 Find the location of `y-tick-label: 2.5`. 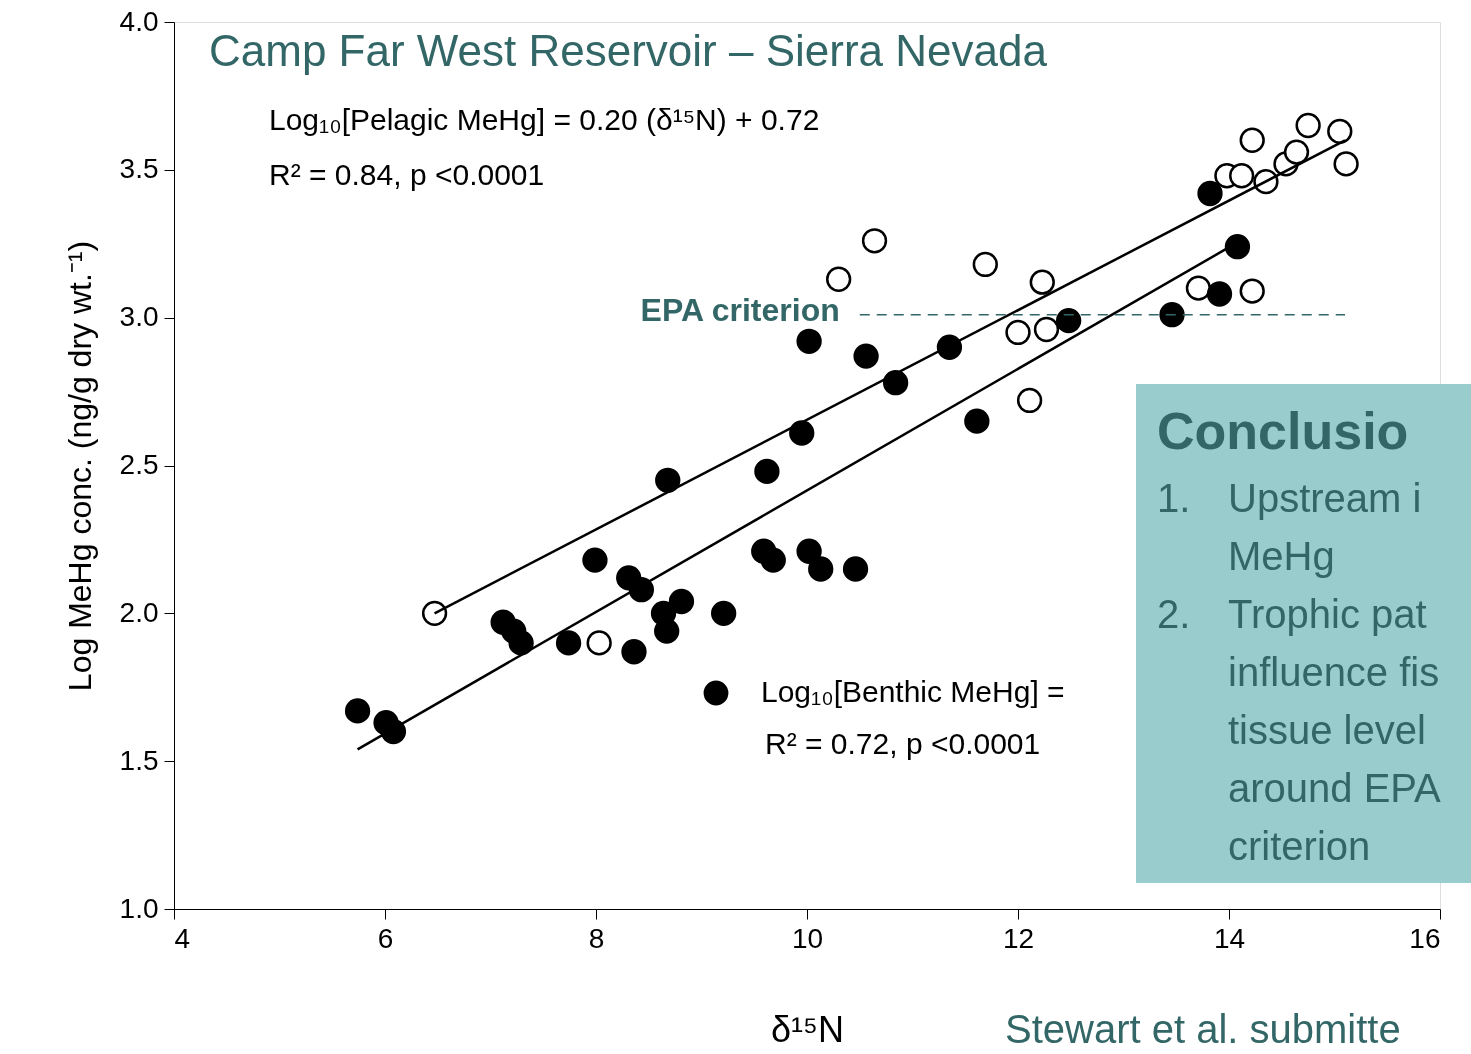

y-tick-label: 2.5 is located at coordinates (139, 464).